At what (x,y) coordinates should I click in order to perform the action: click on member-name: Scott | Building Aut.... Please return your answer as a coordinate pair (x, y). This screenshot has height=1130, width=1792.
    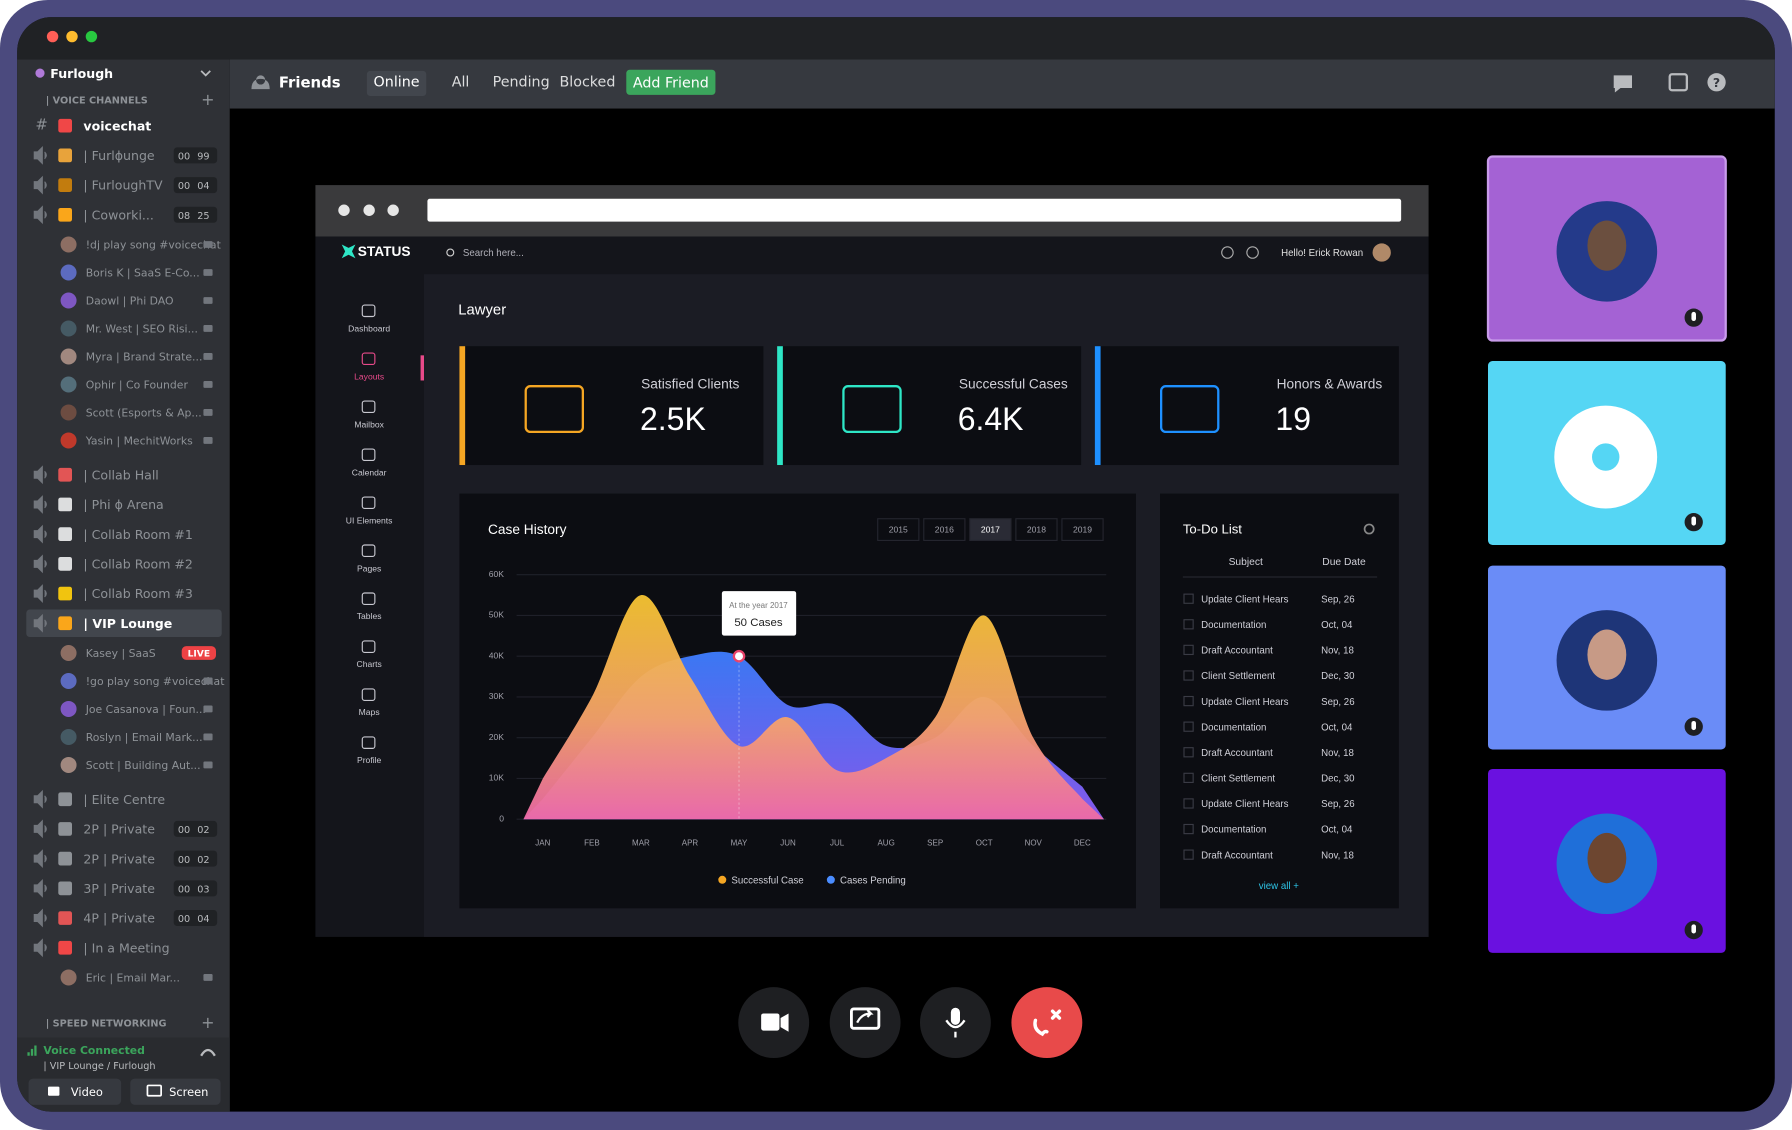
    Looking at the image, I should click on (143, 765).